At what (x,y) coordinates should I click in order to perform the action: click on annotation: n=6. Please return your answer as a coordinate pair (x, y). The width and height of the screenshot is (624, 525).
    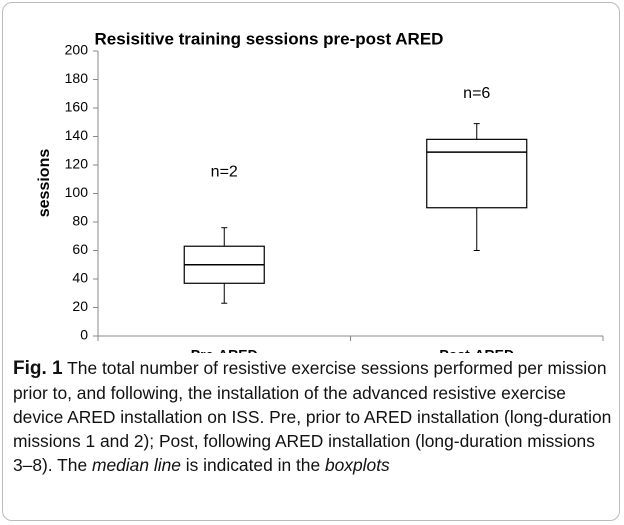
    Looking at the image, I should click on (476, 93).